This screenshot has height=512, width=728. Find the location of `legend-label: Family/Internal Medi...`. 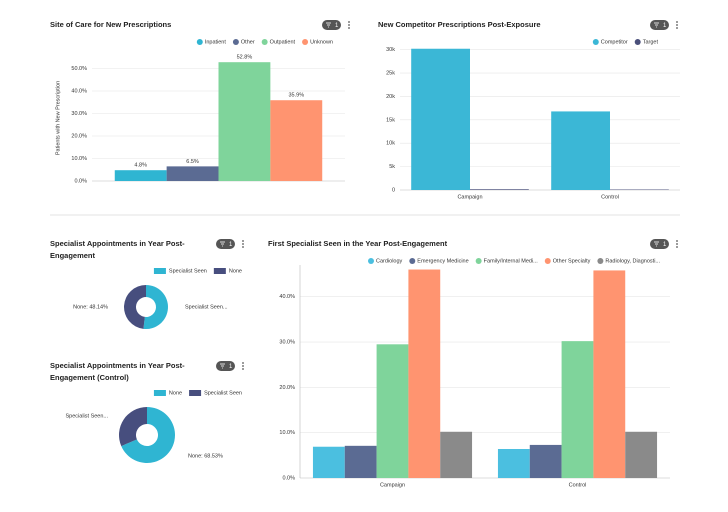

legend-label: Family/Internal Medi... is located at coordinates (511, 261).